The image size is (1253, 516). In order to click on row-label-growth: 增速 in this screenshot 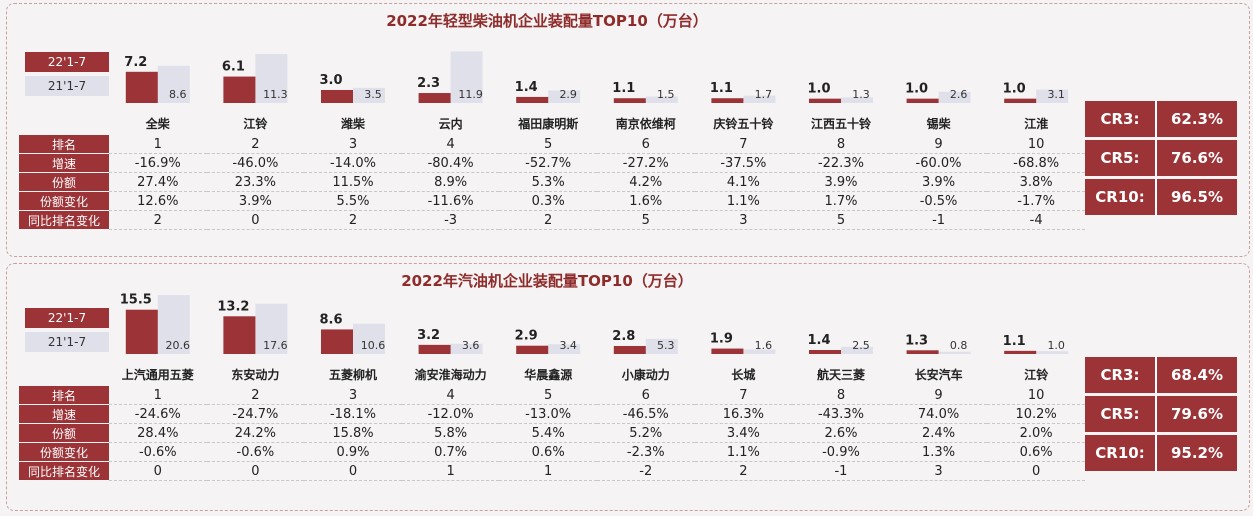, I will do `click(64, 414)`.